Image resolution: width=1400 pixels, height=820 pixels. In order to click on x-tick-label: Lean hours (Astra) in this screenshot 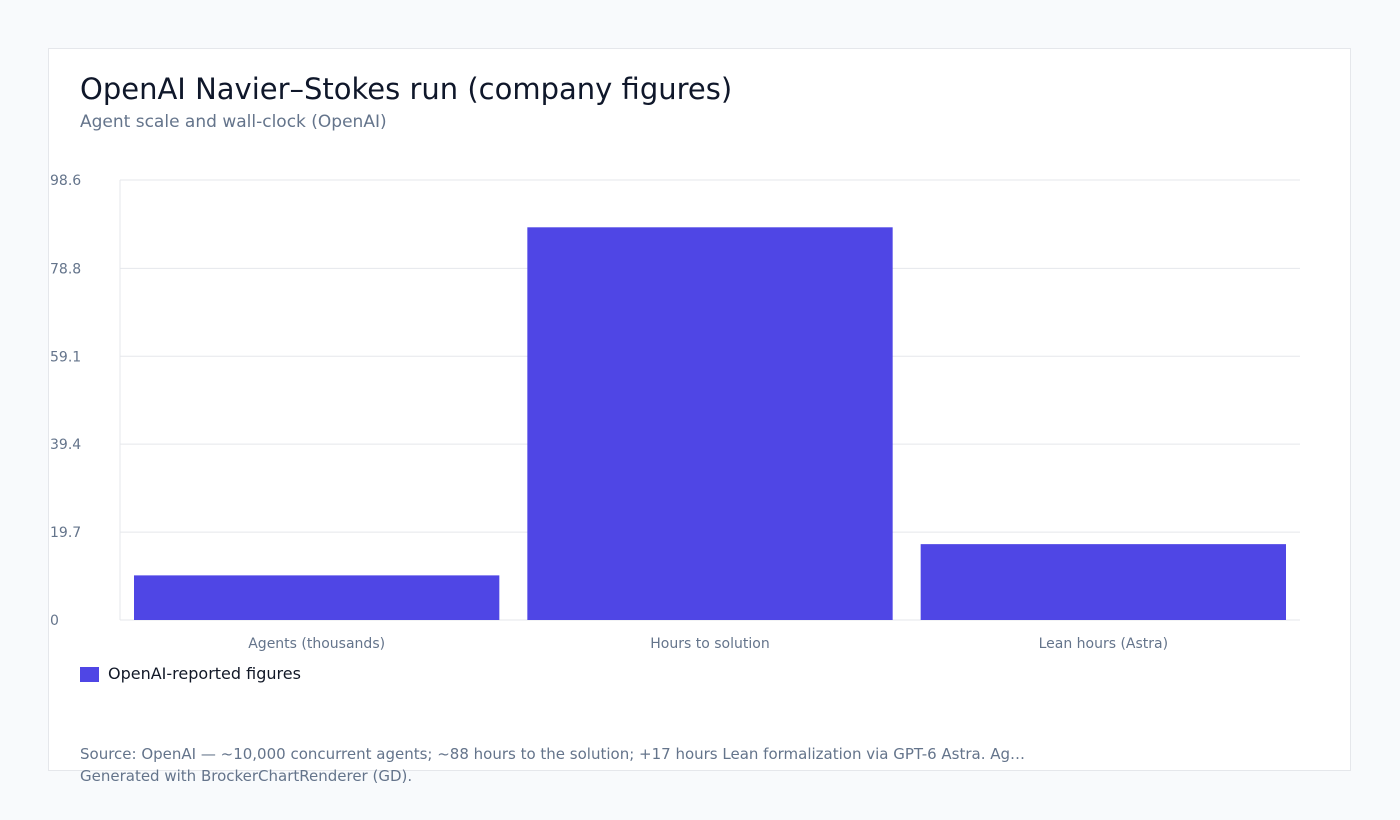, I will do `click(1104, 644)`.